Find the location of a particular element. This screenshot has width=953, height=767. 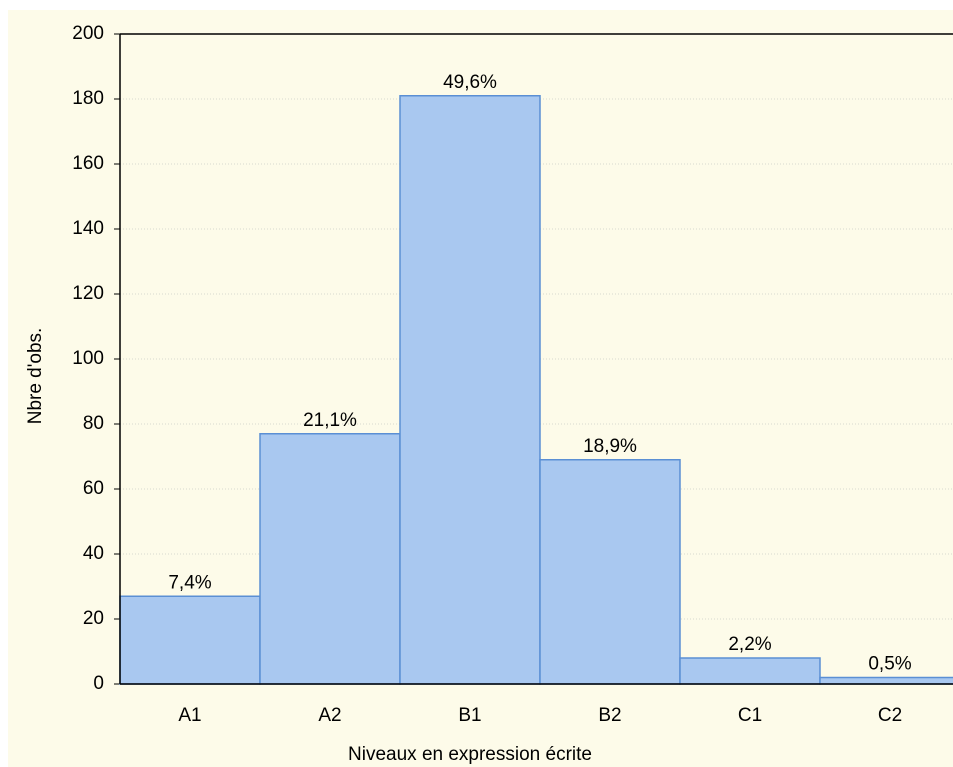

y-tick-label: 60 is located at coordinates (93, 488).